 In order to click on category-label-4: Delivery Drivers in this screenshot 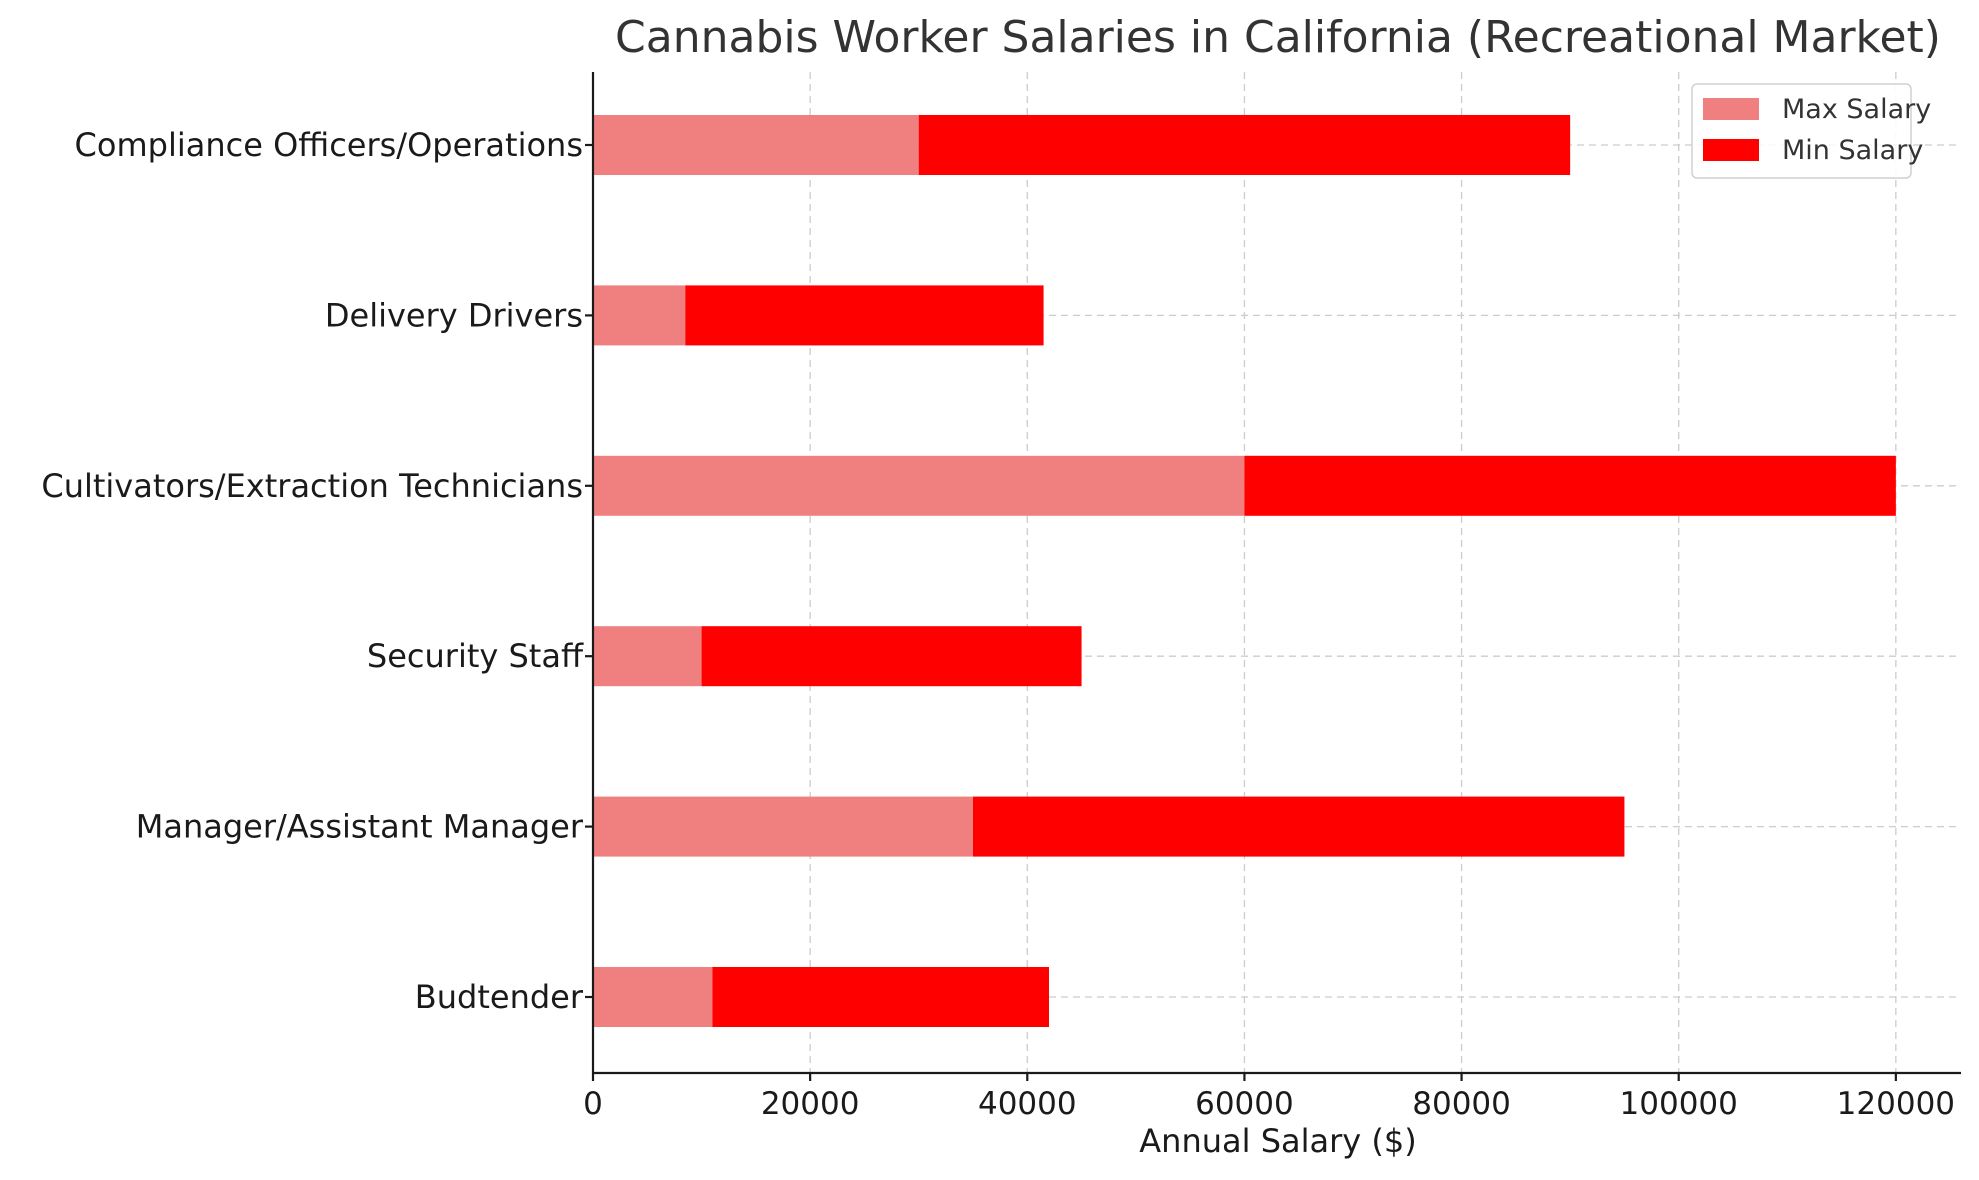, I will do `click(454, 315)`.